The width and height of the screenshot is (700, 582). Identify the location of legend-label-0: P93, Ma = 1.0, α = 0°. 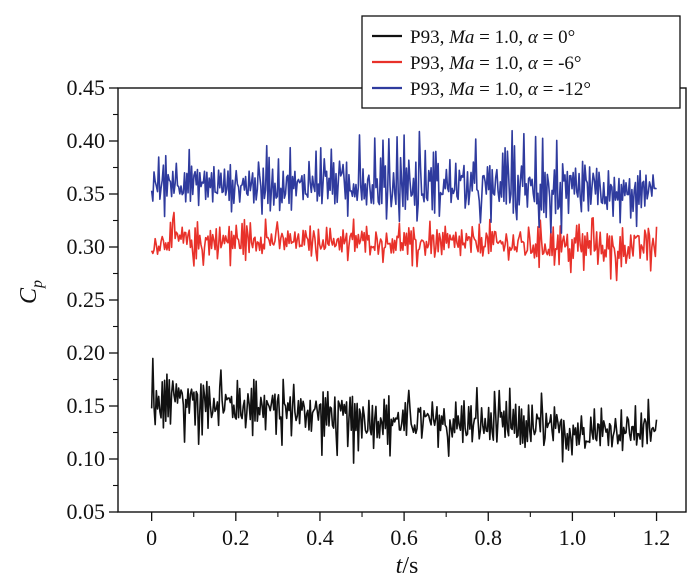
(492, 37).